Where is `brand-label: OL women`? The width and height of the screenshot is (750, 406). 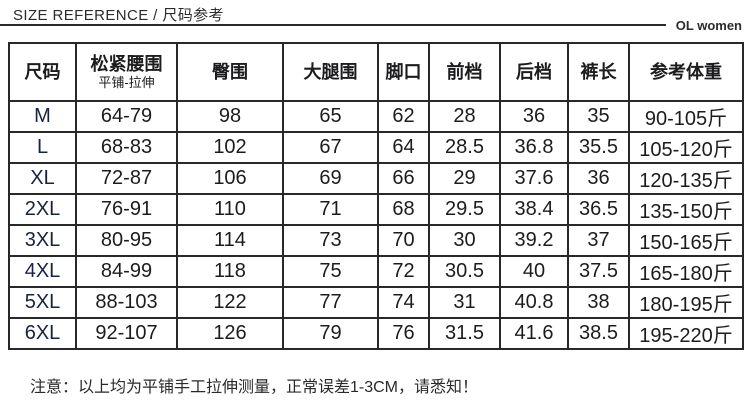
brand-label: OL women is located at coordinates (708, 25).